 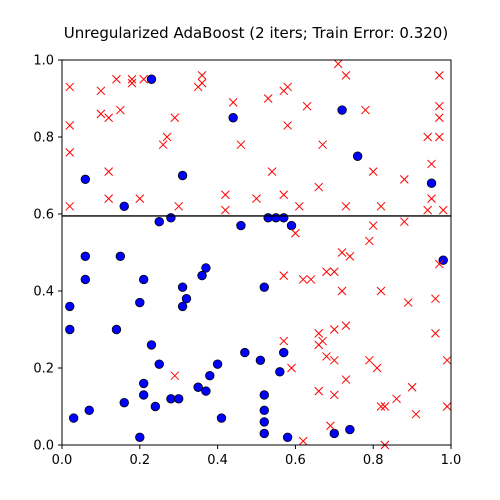 I want to click on y-tick-label: 0.0, so click(x=43, y=446).